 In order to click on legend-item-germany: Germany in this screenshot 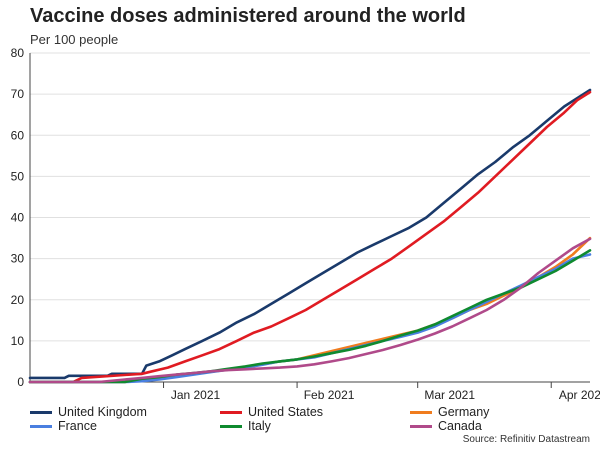, I will do `click(449, 412)`.